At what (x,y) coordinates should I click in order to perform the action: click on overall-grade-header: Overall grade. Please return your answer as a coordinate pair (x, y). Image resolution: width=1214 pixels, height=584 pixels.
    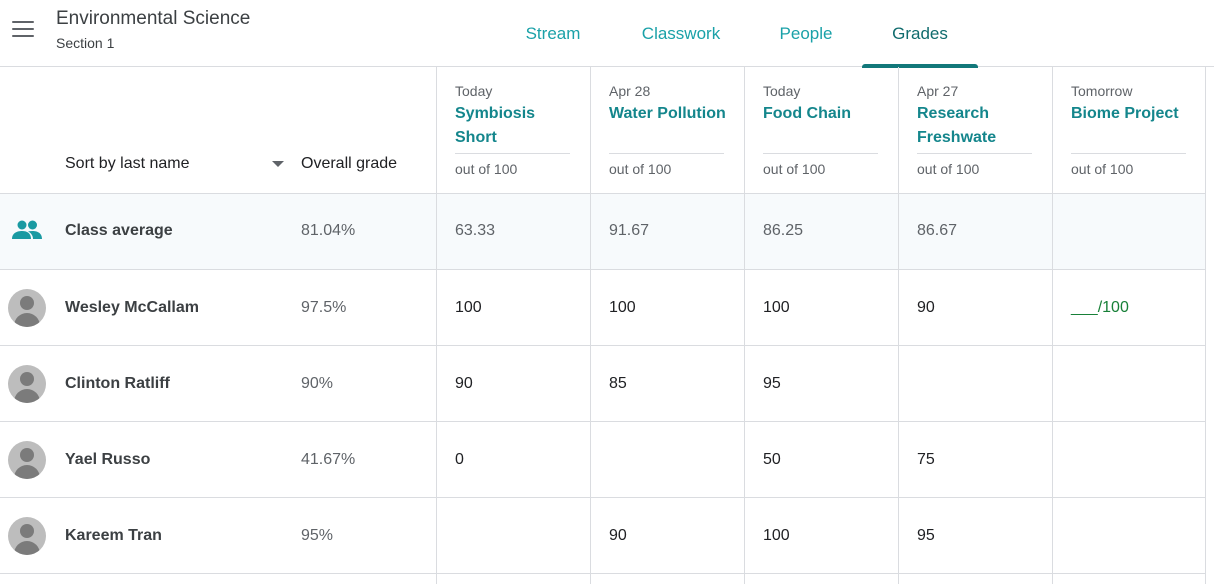
    Looking at the image, I should click on (349, 163).